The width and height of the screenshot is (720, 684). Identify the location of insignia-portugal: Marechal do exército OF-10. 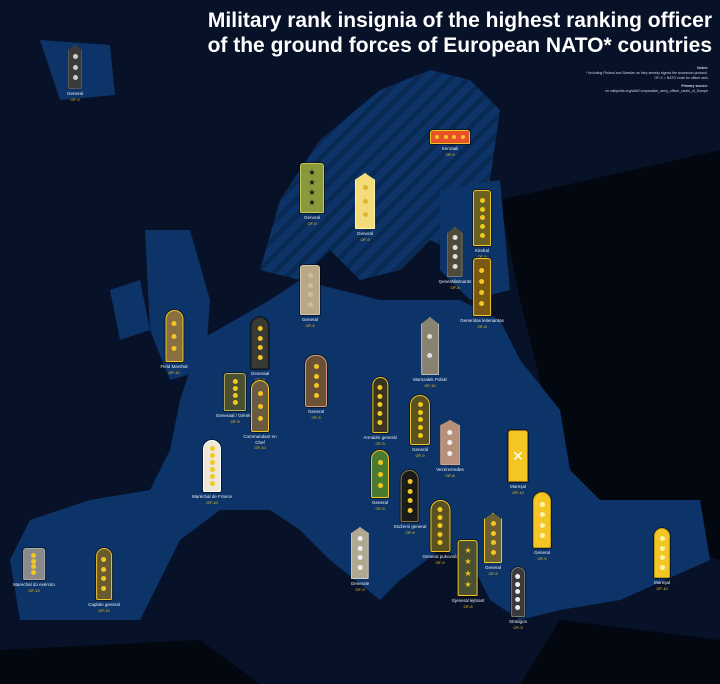
(34, 570).